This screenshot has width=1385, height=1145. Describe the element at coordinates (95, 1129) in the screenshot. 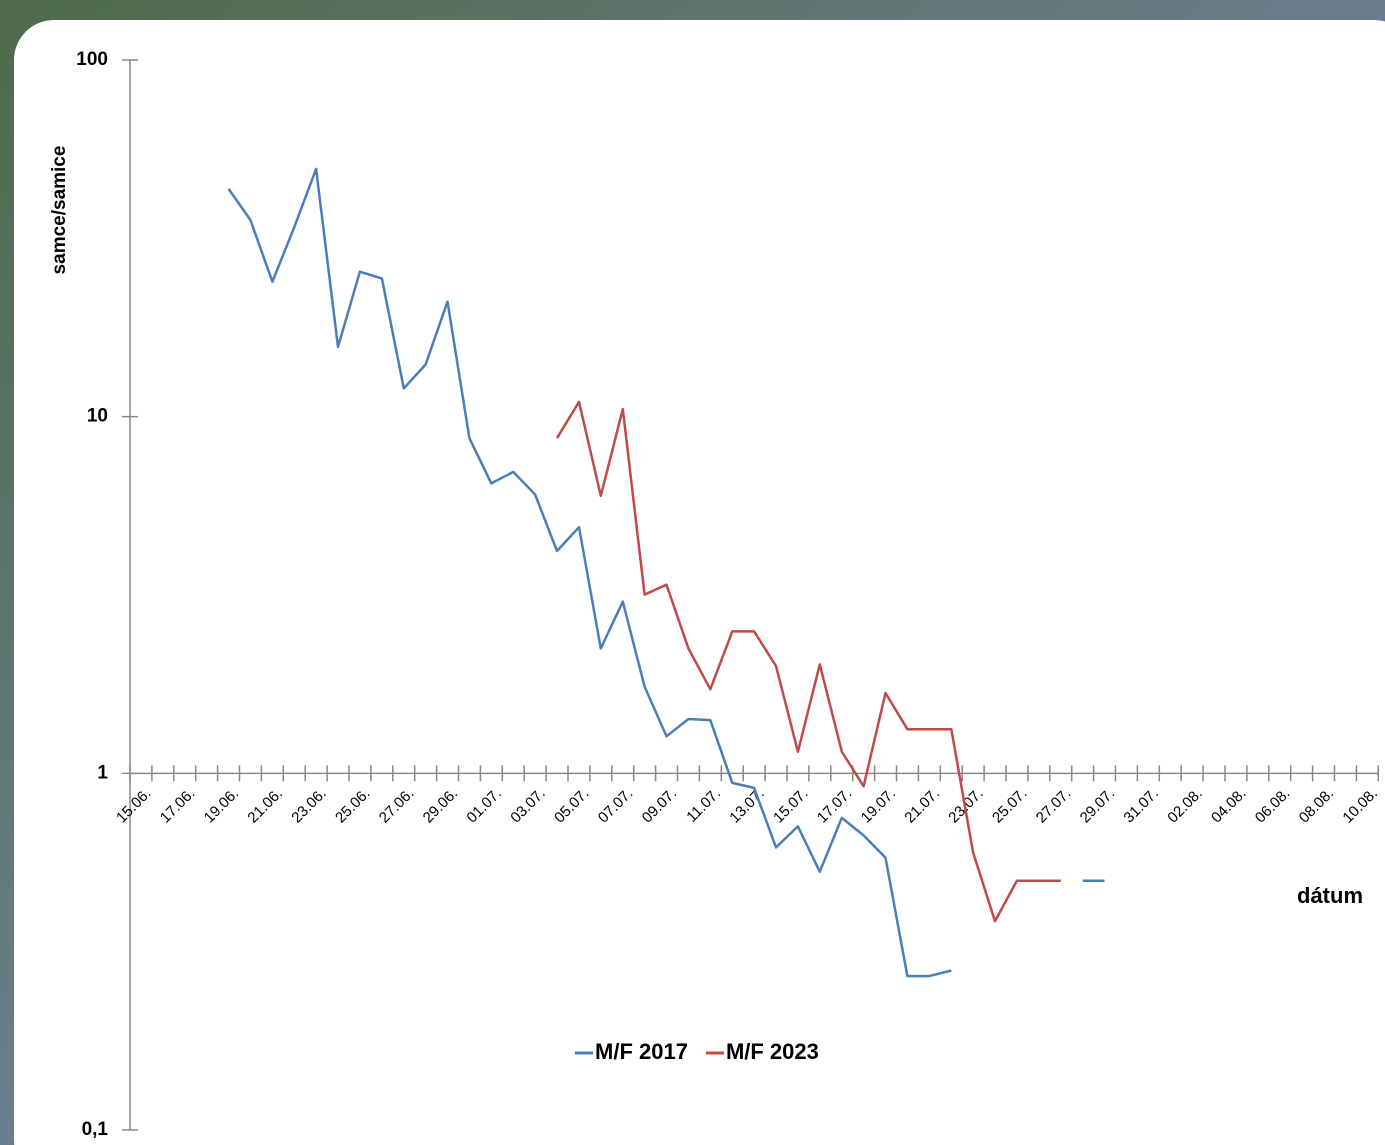

I see `y-tick-label: 0,1` at that location.